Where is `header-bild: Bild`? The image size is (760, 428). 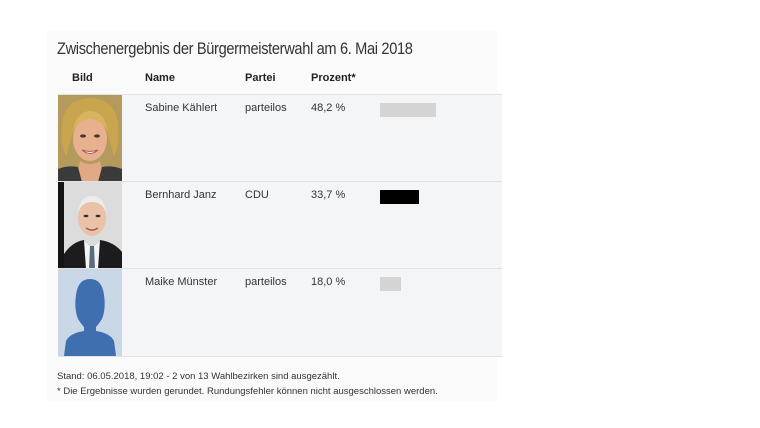
header-bild: Bild is located at coordinates (82, 78).